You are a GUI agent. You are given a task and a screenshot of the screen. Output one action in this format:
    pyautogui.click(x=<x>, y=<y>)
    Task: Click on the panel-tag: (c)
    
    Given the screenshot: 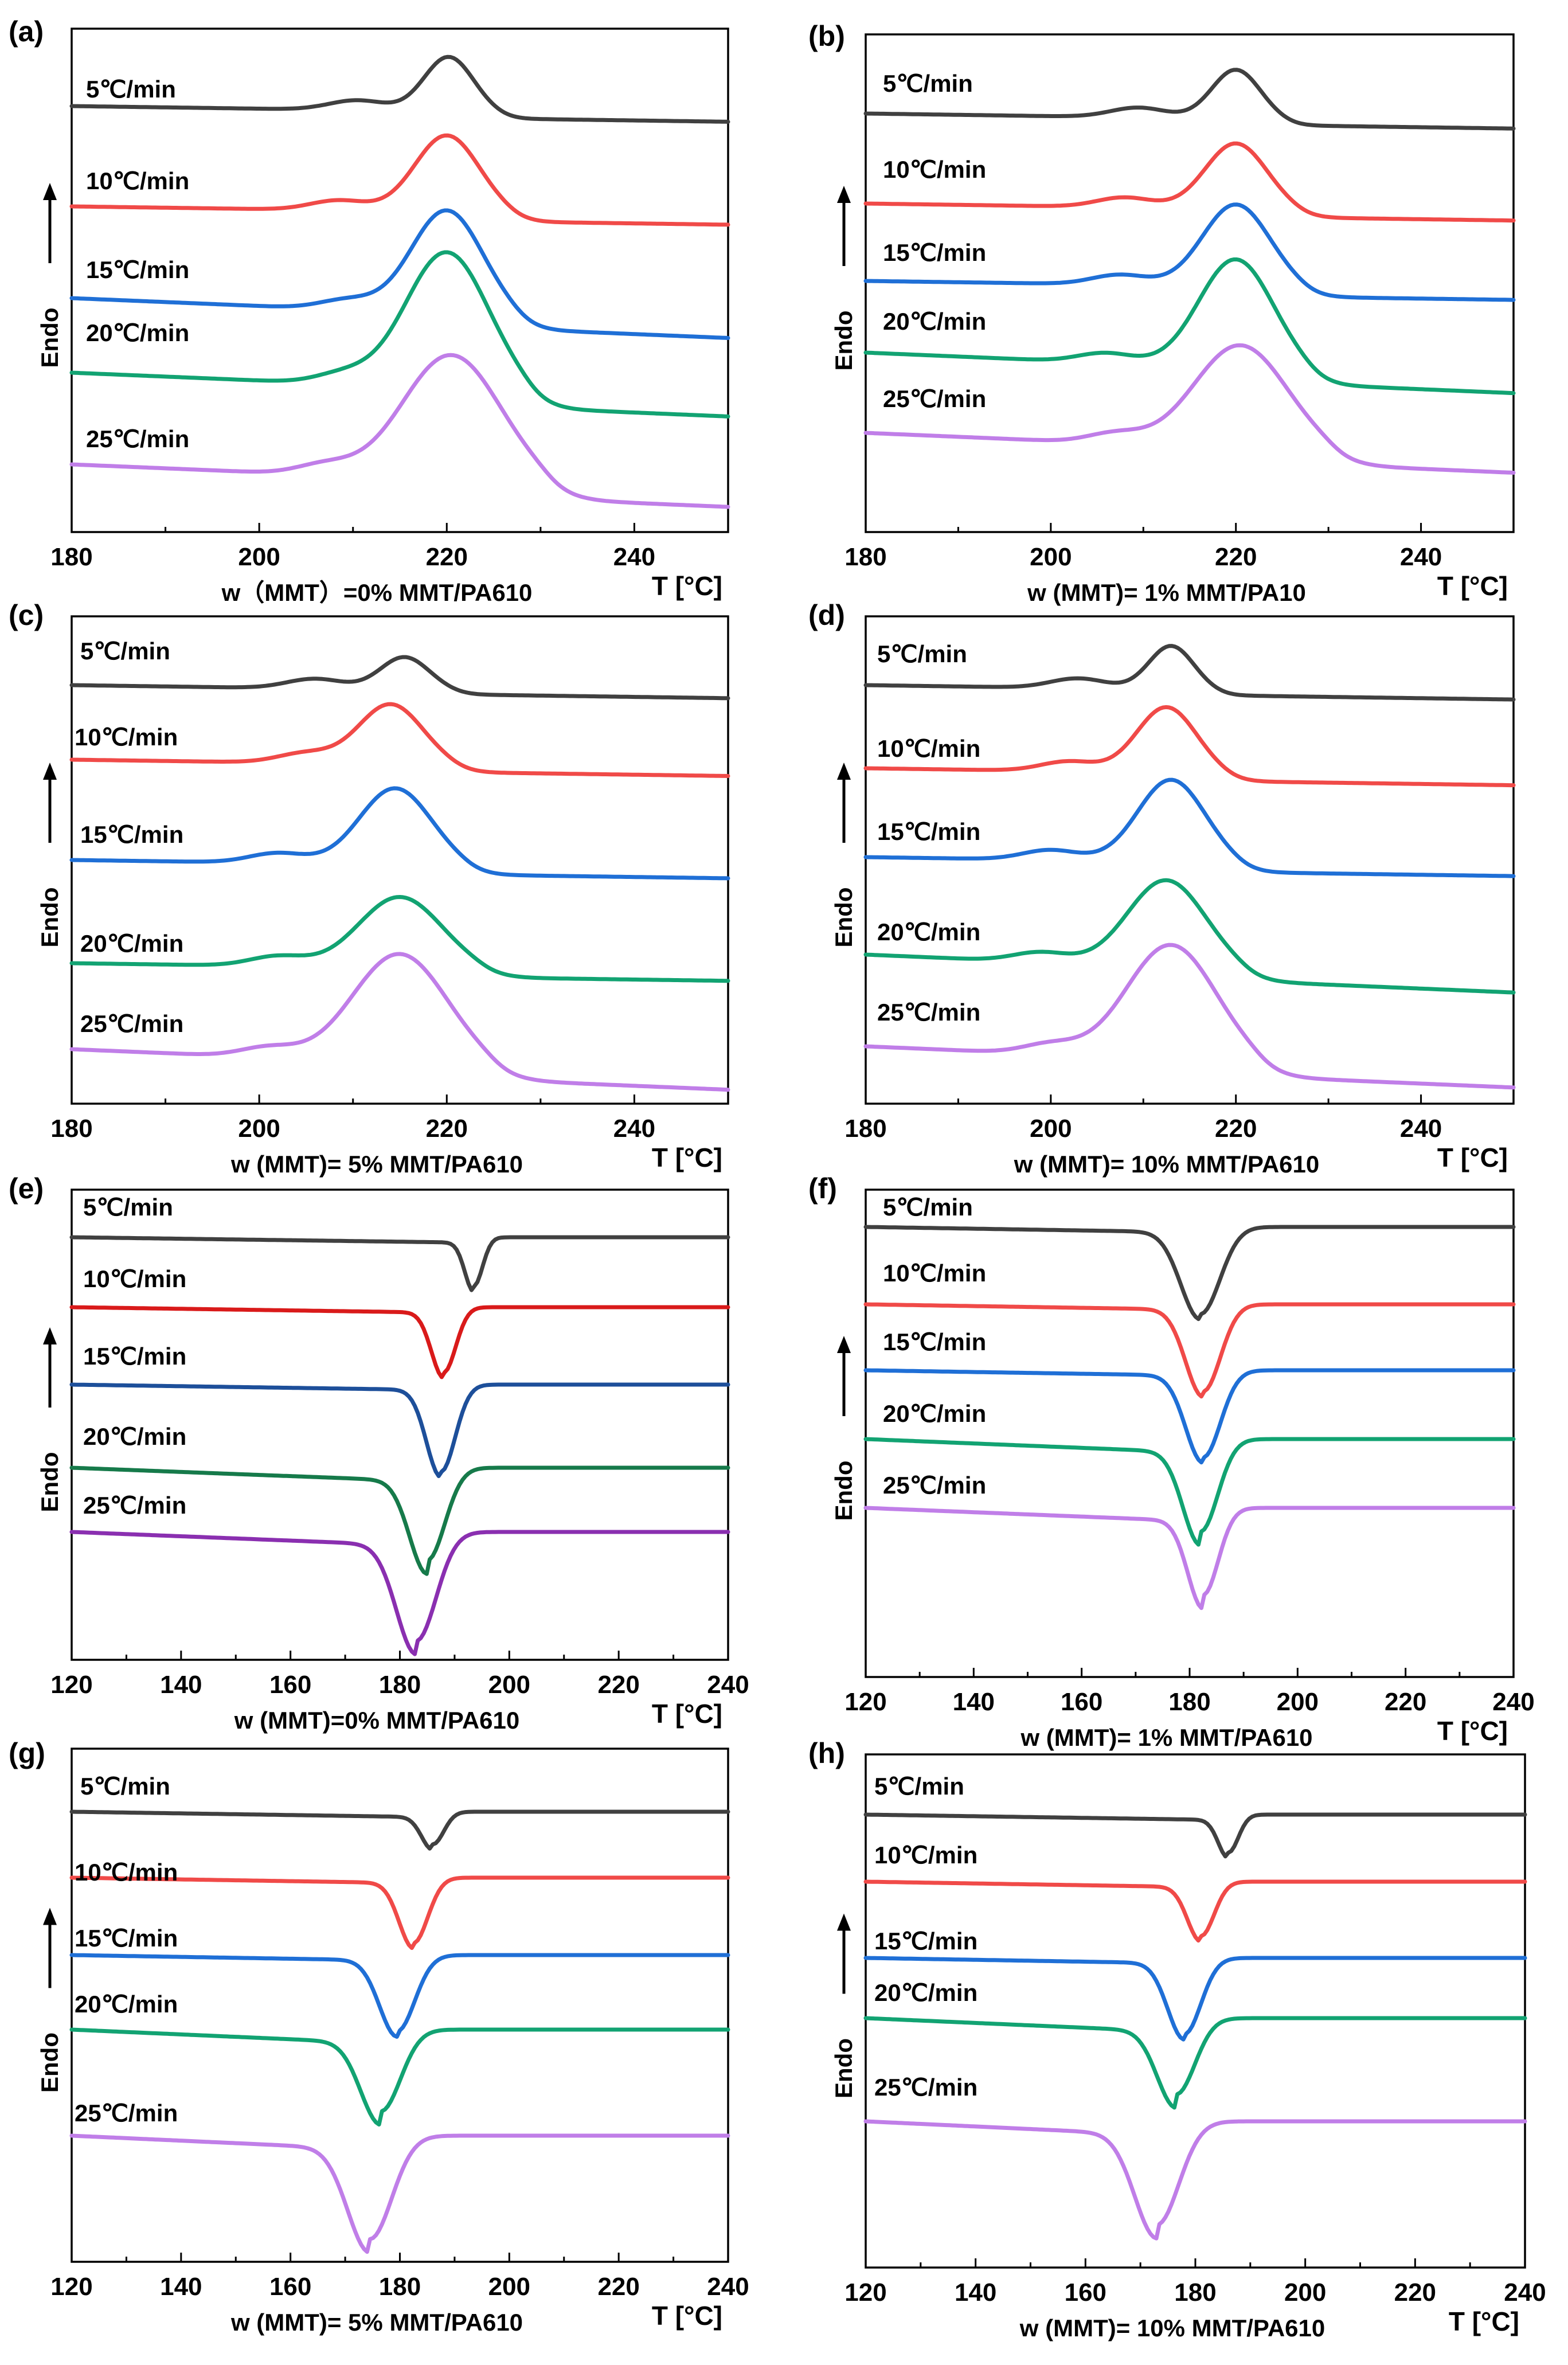 What is the action you would take?
    pyautogui.click(x=27, y=615)
    